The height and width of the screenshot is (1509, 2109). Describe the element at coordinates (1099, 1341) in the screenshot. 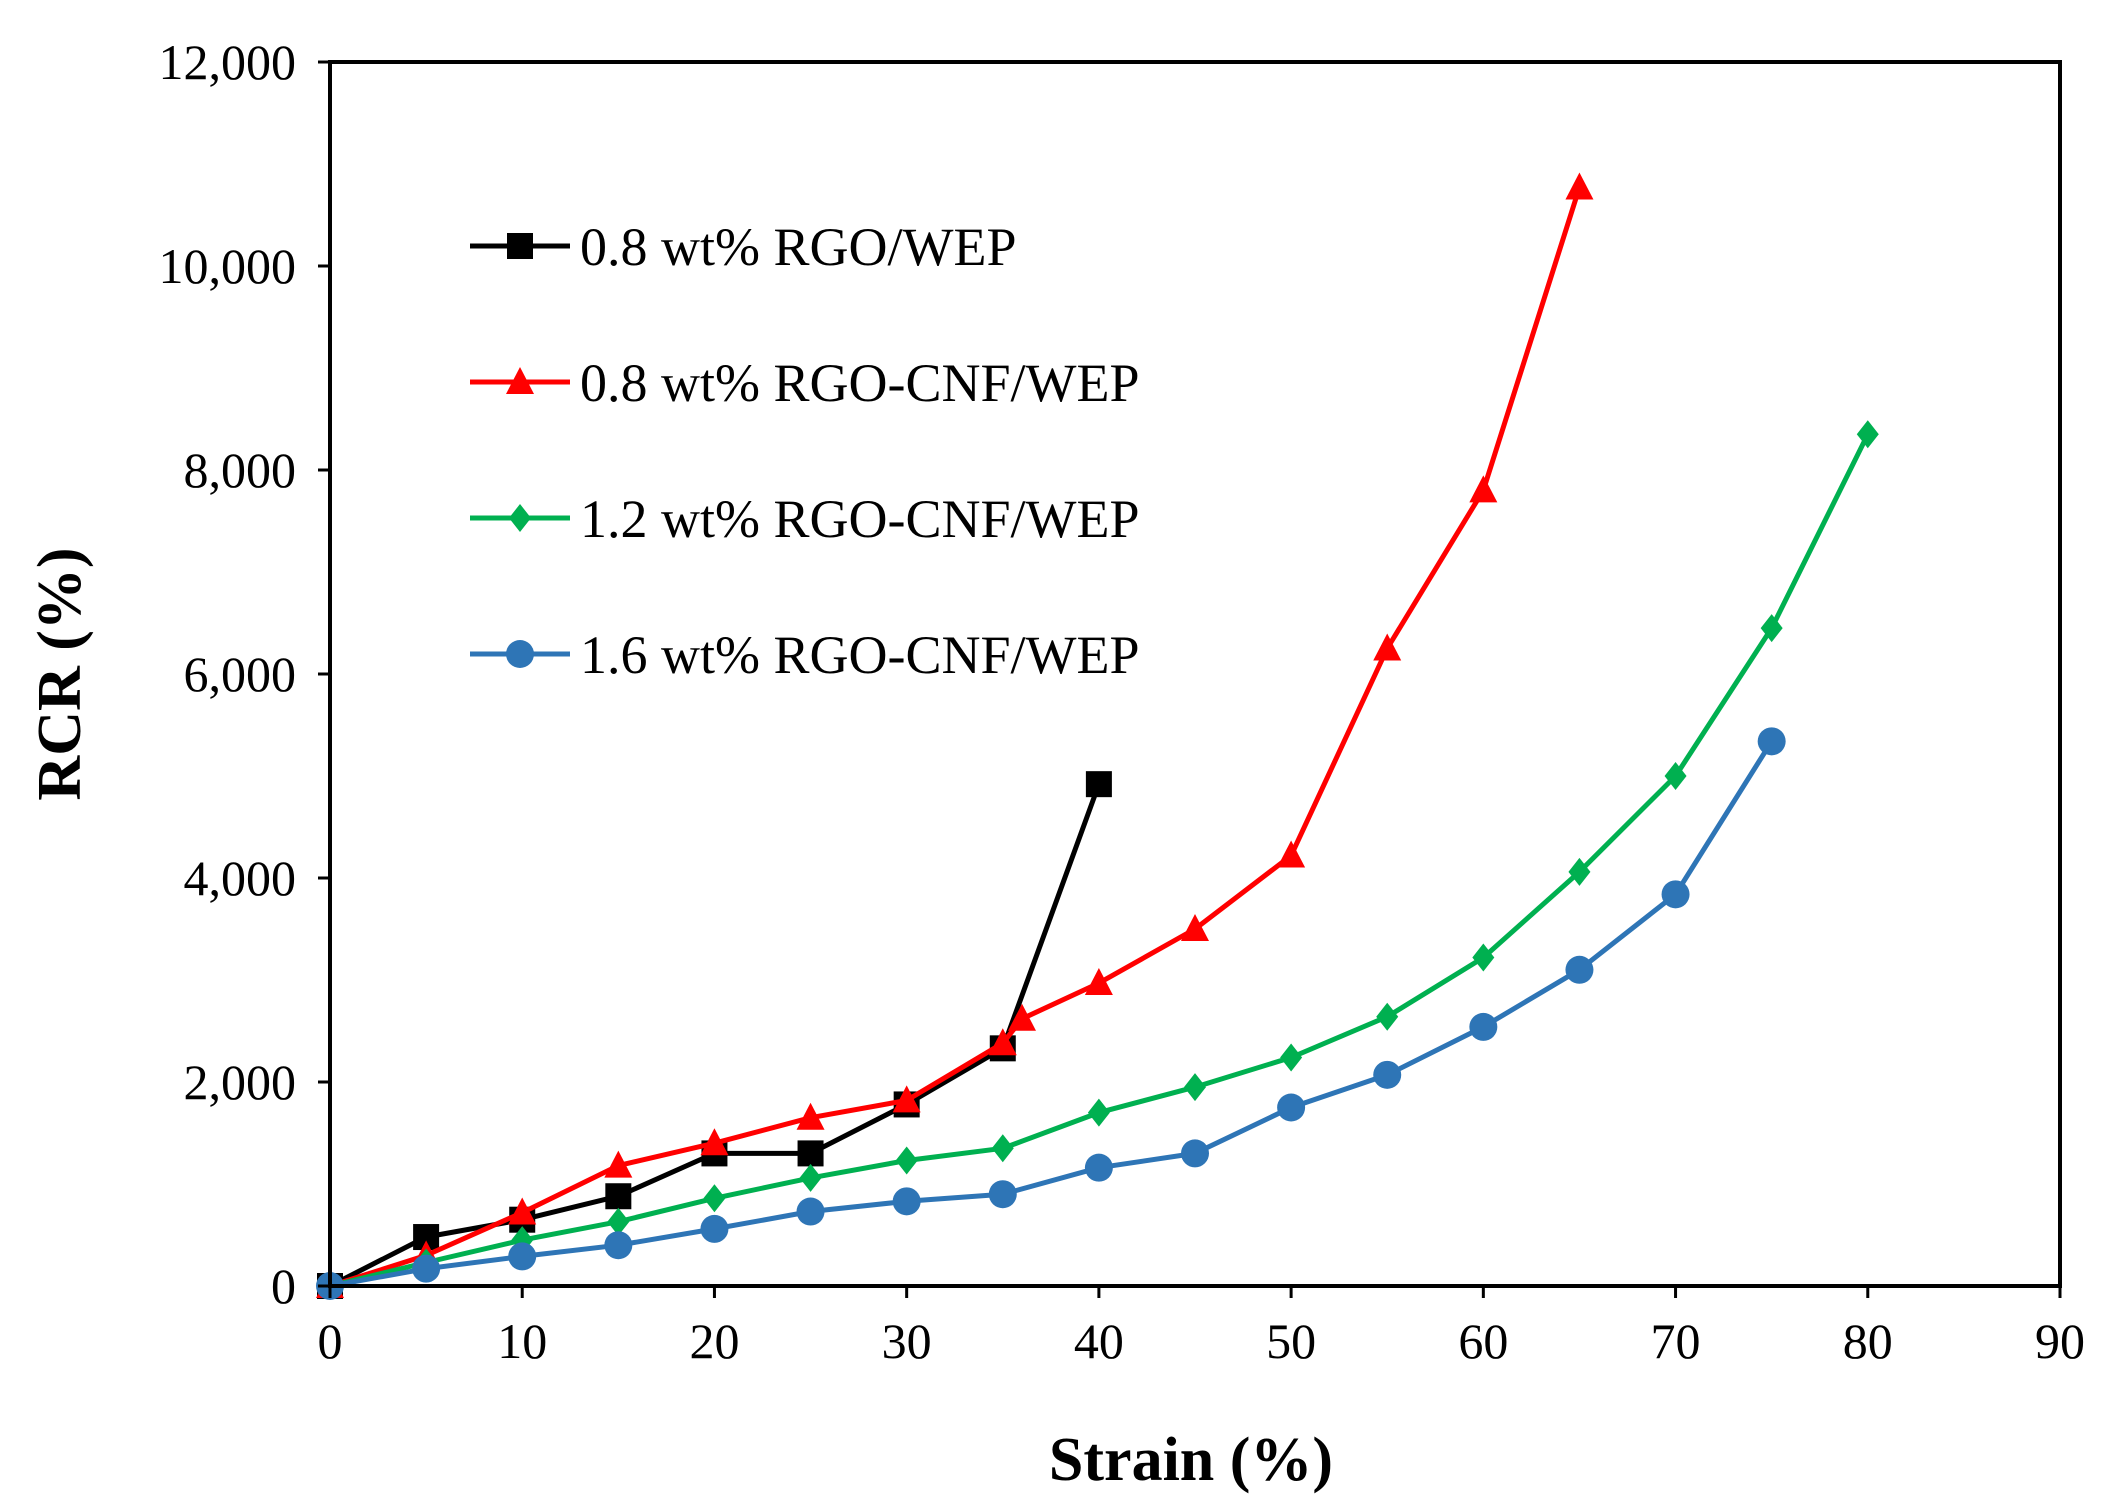

I see `x-tick-label: 40` at that location.